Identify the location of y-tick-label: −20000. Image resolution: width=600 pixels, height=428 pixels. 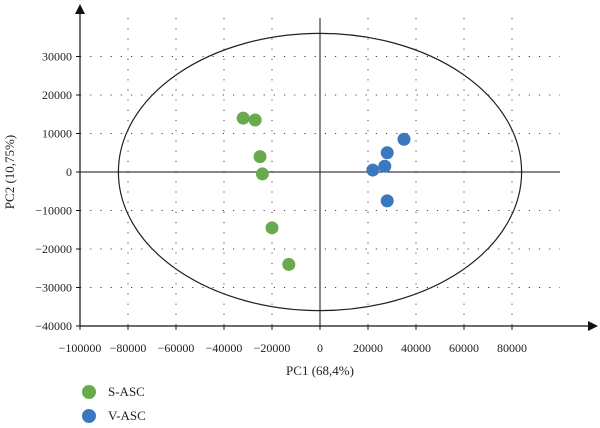
(53, 249).